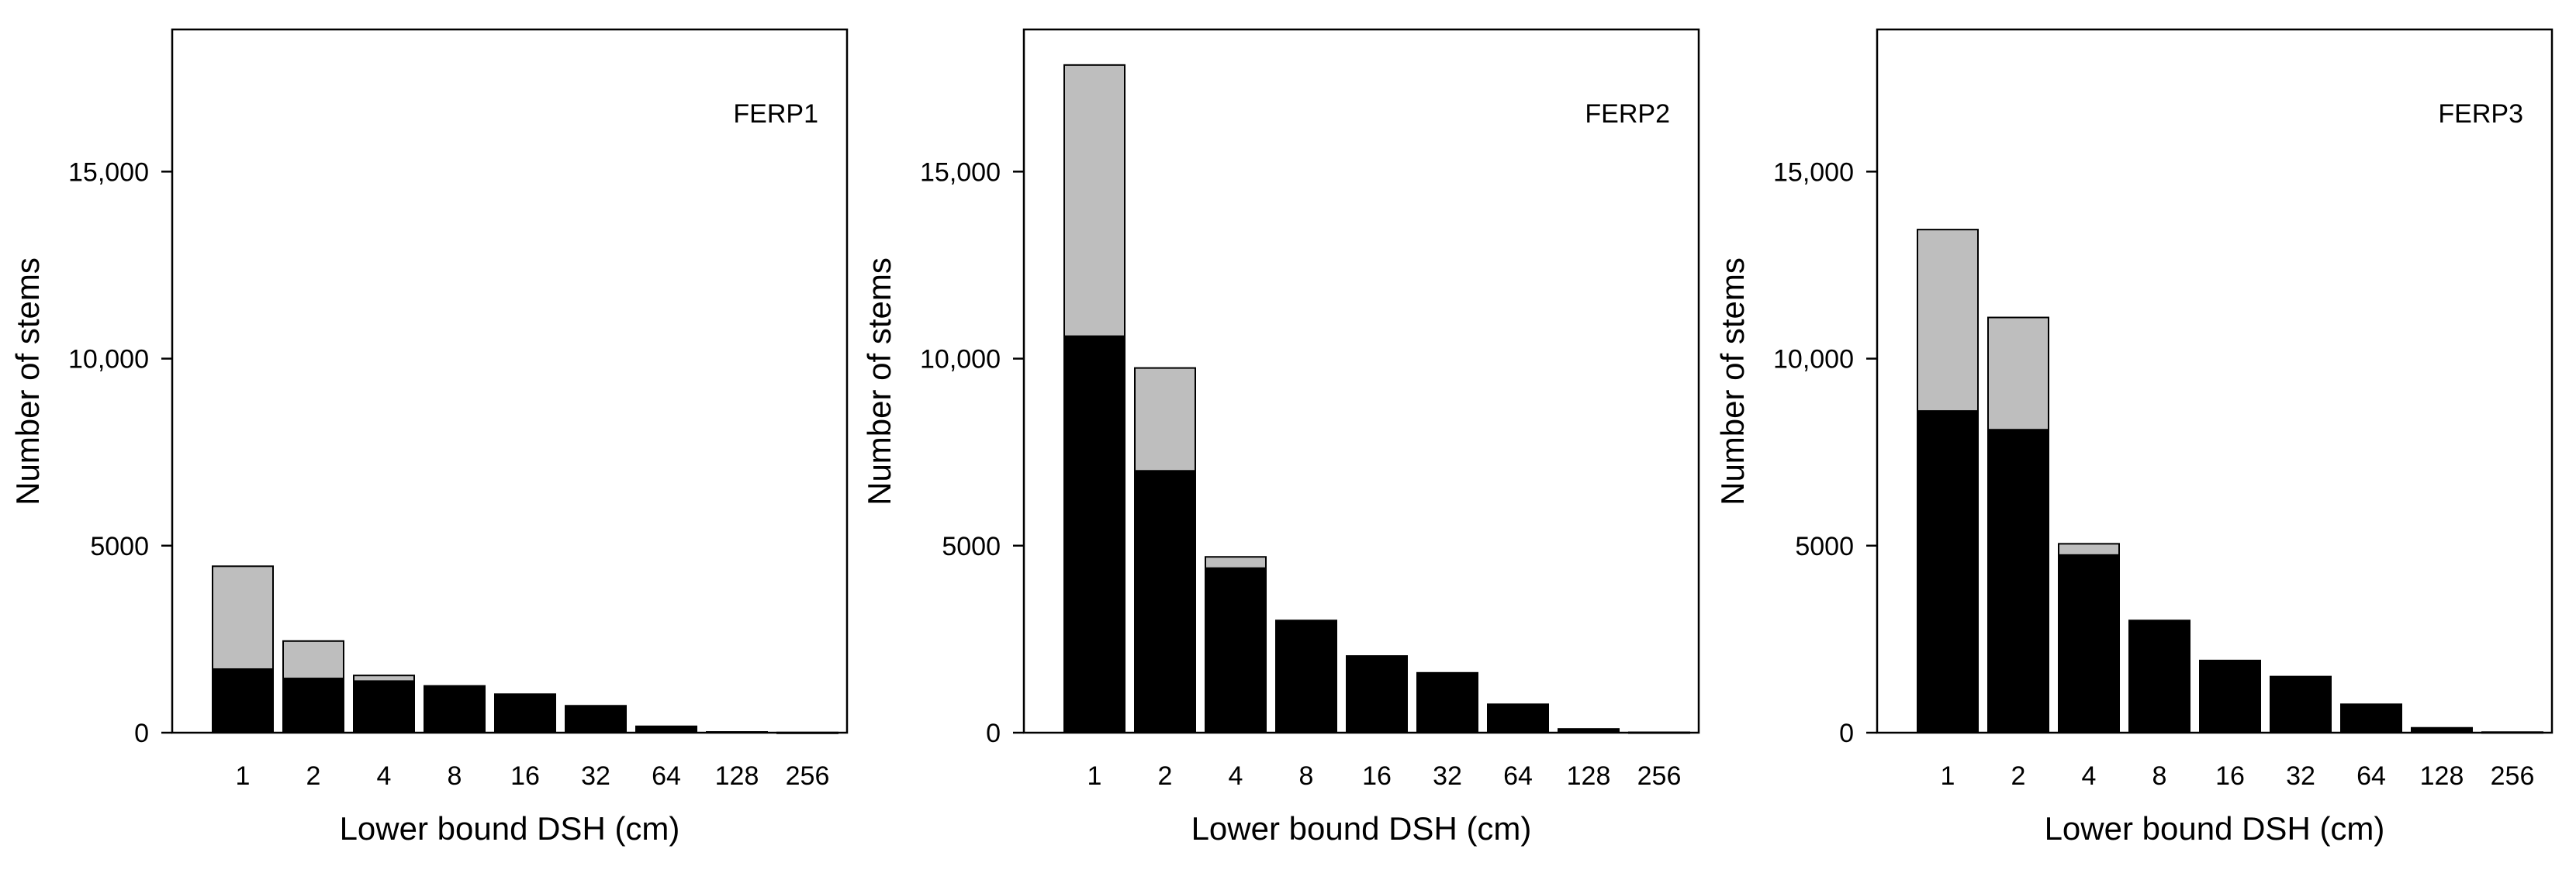 This screenshot has height=880, width=2576. Describe the element at coordinates (2480, 114) in the screenshot. I see `panel-label: FERP3` at that location.